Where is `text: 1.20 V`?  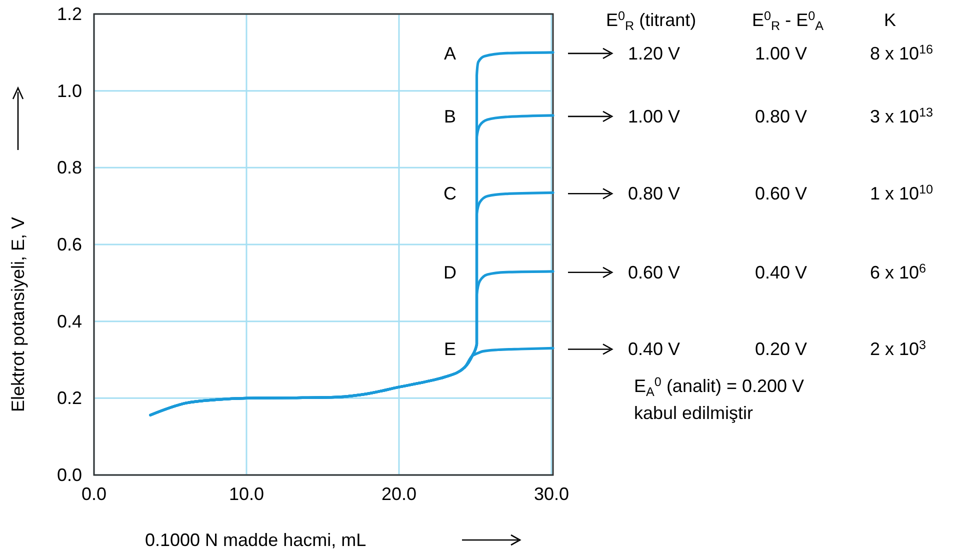 text: 1.20 V is located at coordinates (654, 53).